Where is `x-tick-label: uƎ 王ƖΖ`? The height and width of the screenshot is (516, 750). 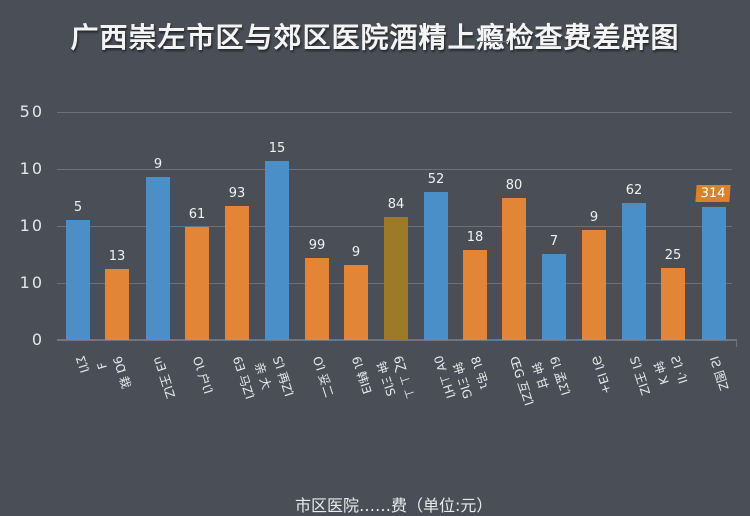
x-tick-label: uƎ 王ƖΖ is located at coordinates (164, 377).